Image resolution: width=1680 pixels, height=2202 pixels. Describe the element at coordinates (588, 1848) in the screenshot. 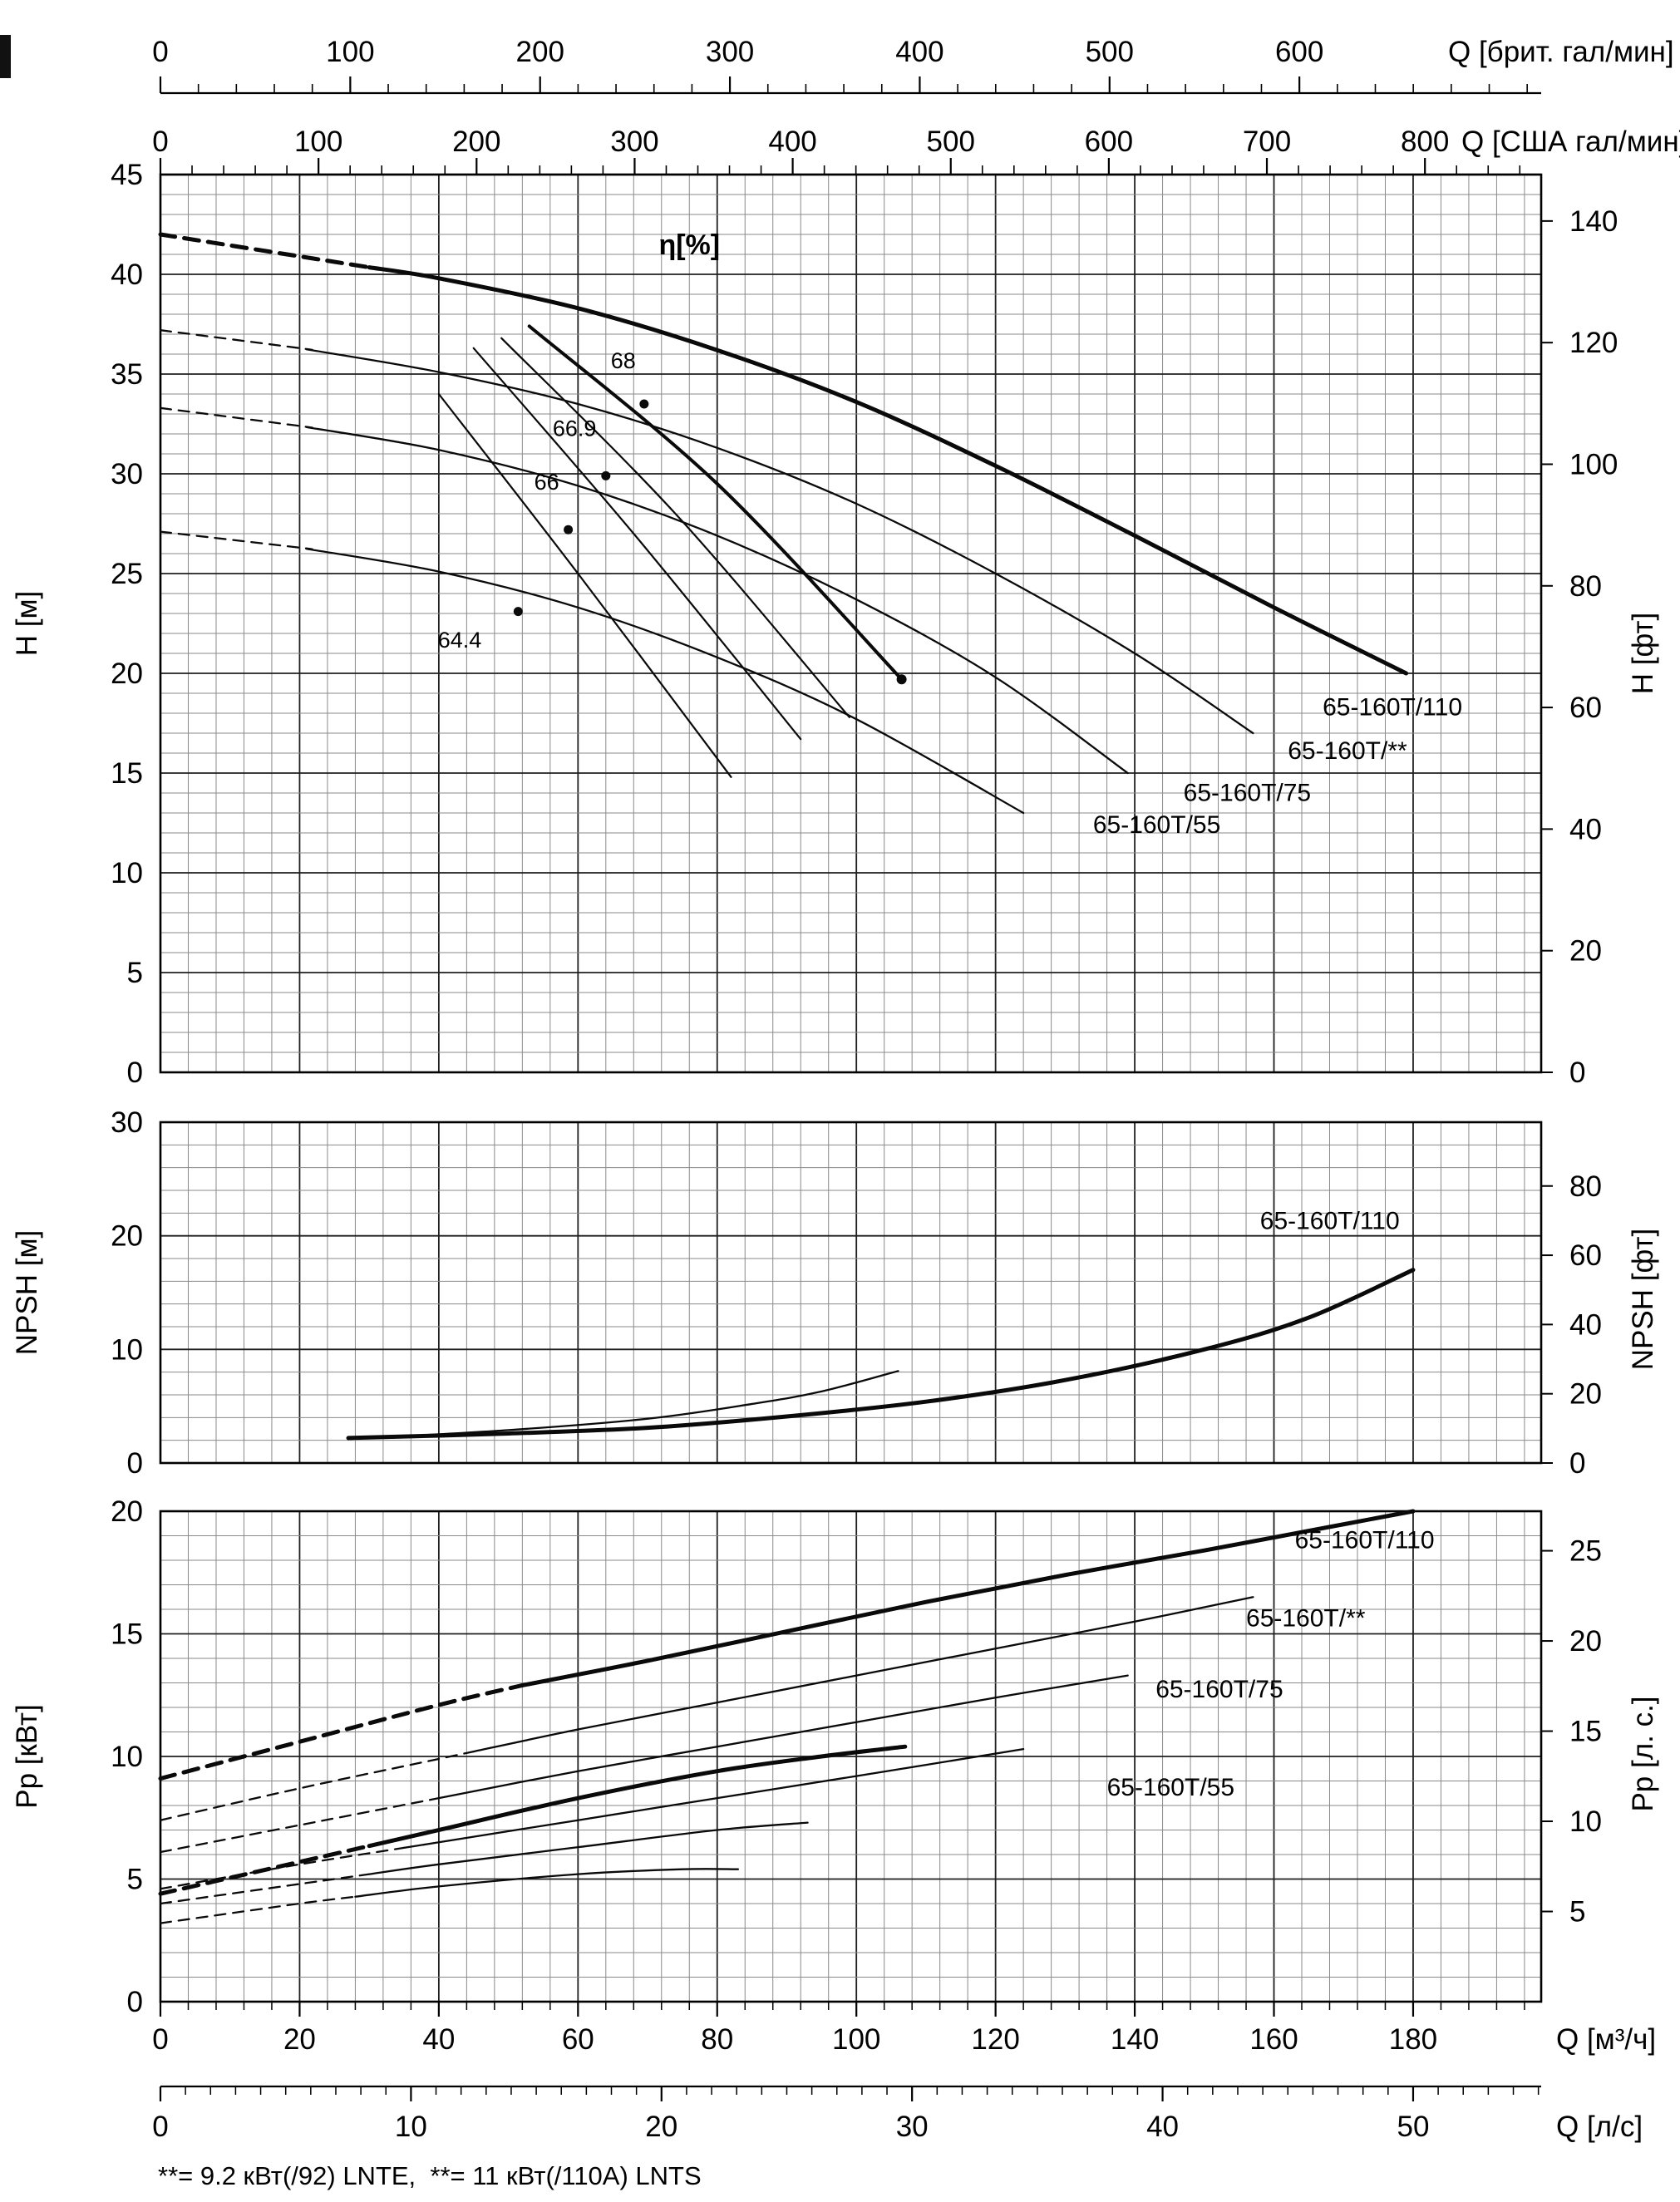

I see `curve-variant-b` at that location.